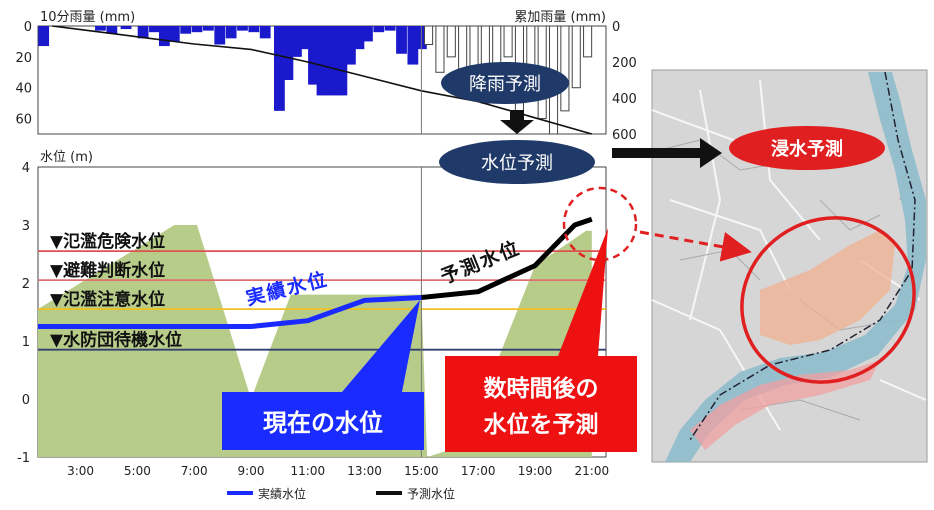 Image resolution: width=934 pixels, height=510 pixels. What do you see at coordinates (26, 226) in the screenshot?
I see `level-y-tick: 3` at bounding box center [26, 226].